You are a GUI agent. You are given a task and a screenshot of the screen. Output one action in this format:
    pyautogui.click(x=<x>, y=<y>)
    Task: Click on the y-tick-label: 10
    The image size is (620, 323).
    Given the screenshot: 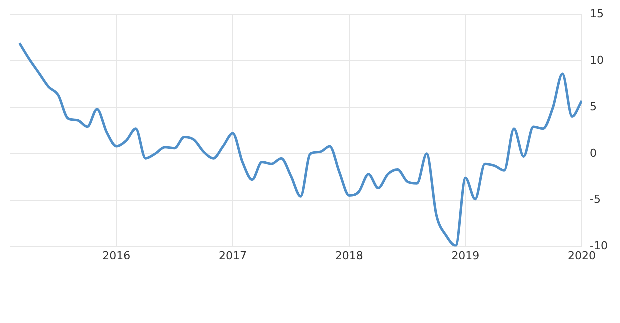 What is the action you would take?
    pyautogui.click(x=597, y=60)
    